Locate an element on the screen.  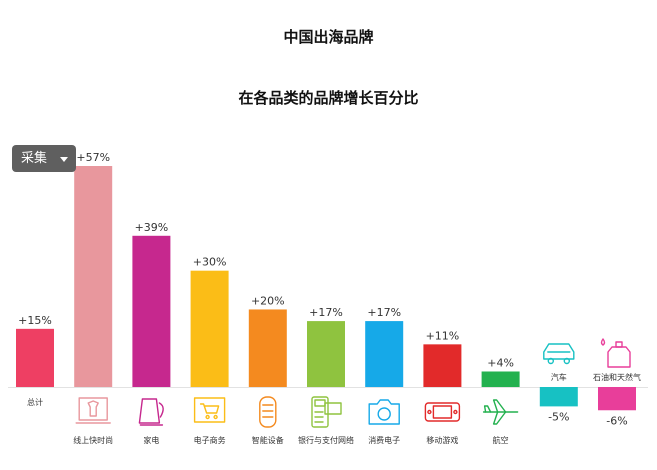
collect-button-label: 采集 is located at coordinates (34, 158).